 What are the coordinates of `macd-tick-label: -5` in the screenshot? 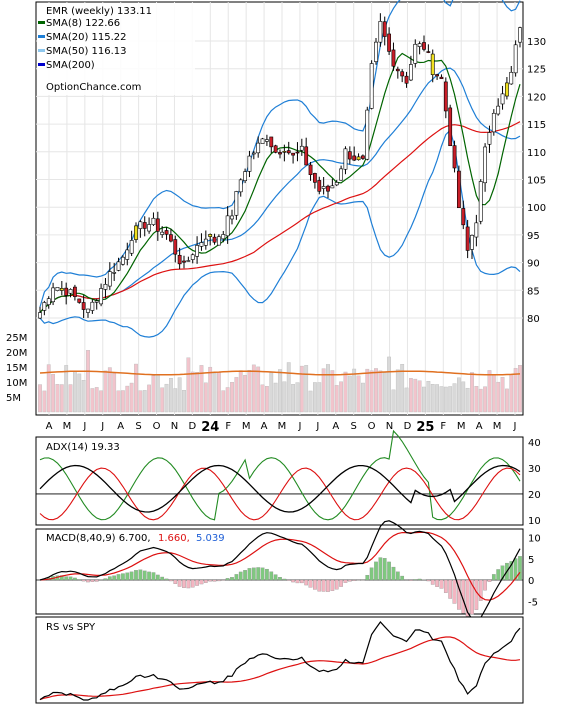 It's located at (533, 602).